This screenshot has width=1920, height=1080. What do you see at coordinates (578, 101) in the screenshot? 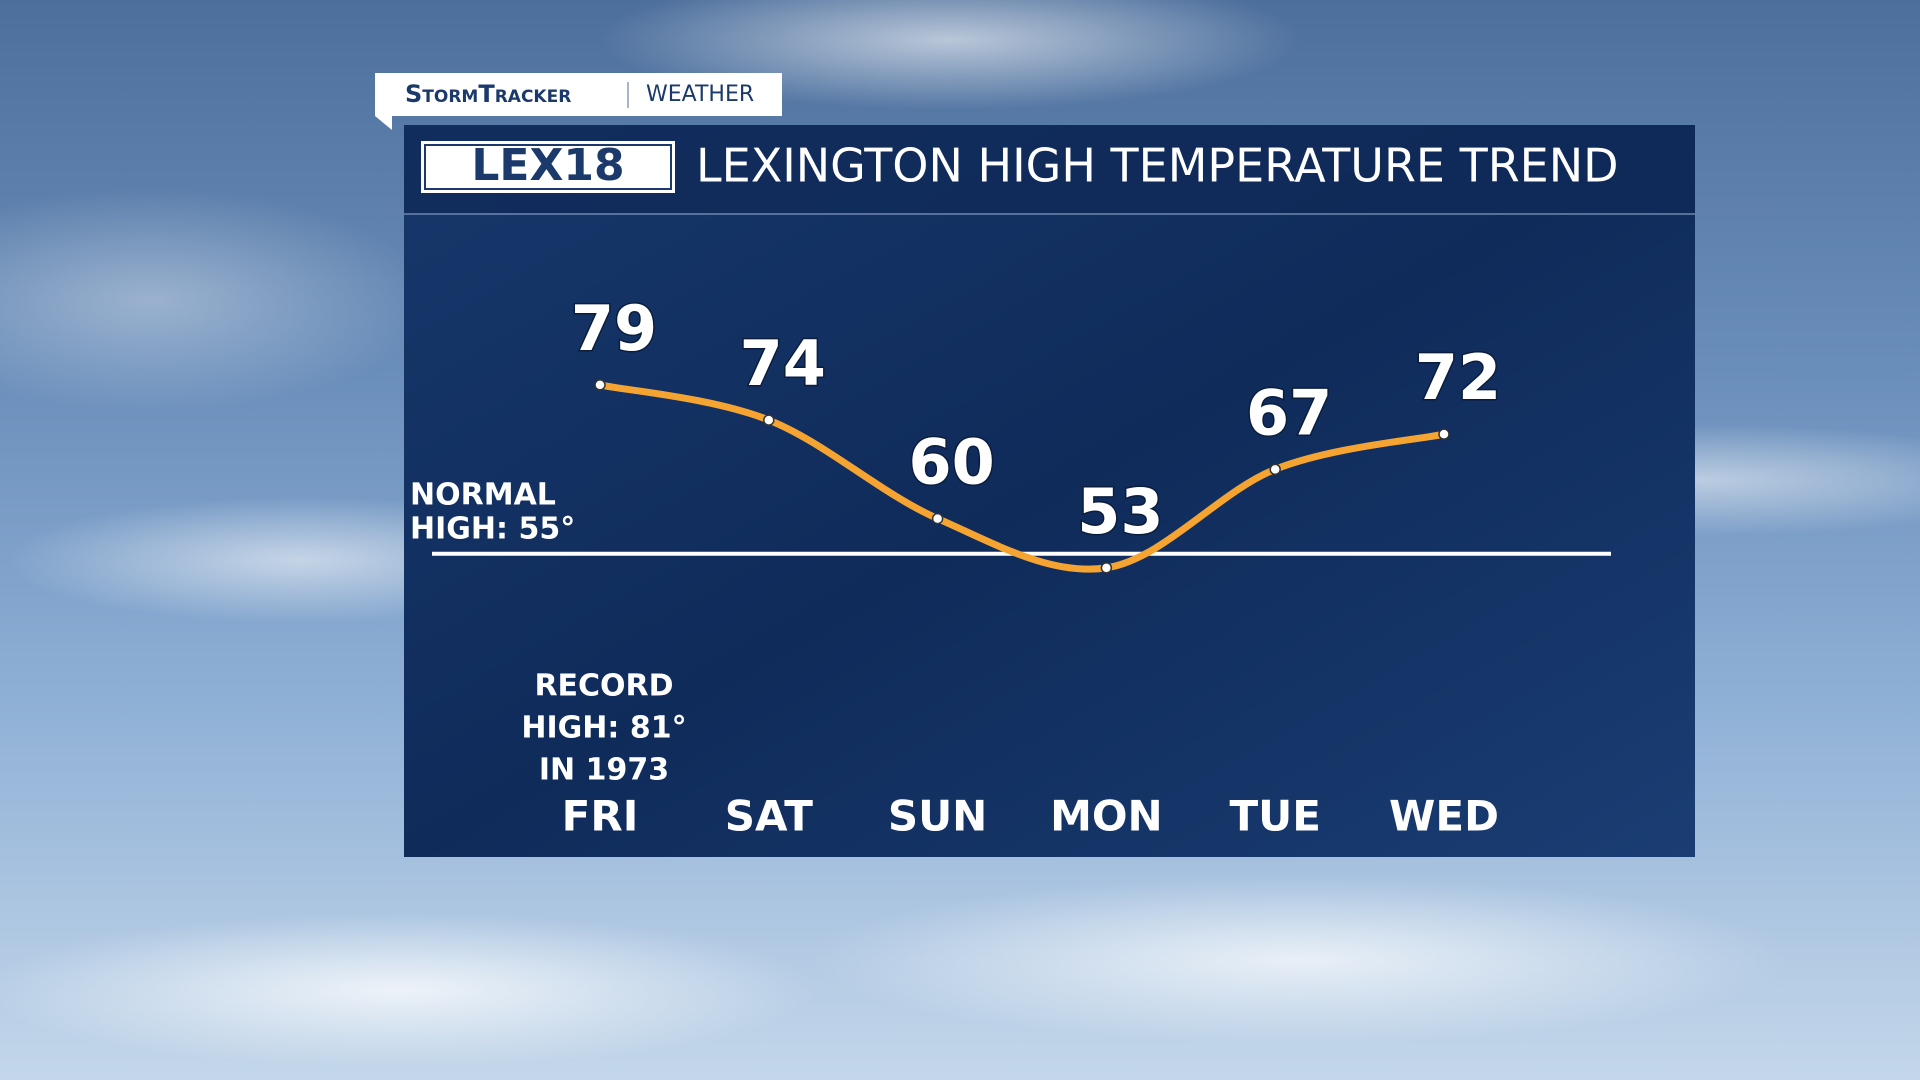
I see `brand-tab` at bounding box center [578, 101].